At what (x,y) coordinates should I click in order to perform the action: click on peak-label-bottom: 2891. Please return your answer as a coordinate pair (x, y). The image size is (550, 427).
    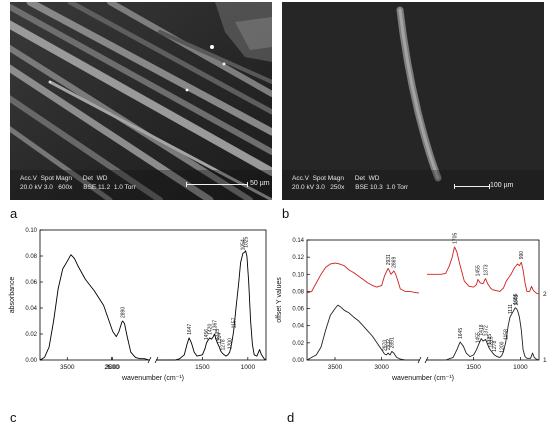
    Looking at the image, I should click on (393, 342).